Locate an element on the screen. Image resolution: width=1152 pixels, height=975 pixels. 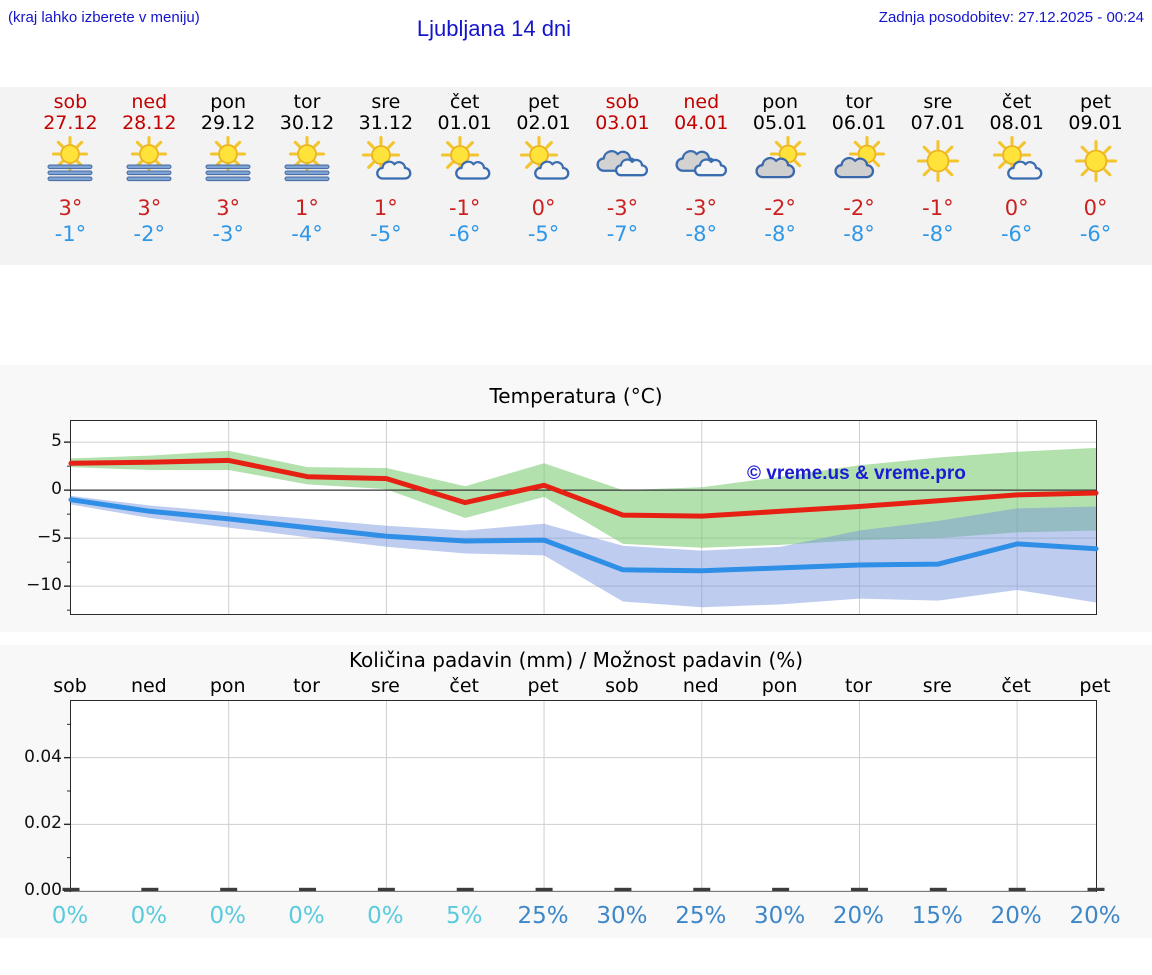
precip-y-tick-label: 0.02 is located at coordinates (43, 823).